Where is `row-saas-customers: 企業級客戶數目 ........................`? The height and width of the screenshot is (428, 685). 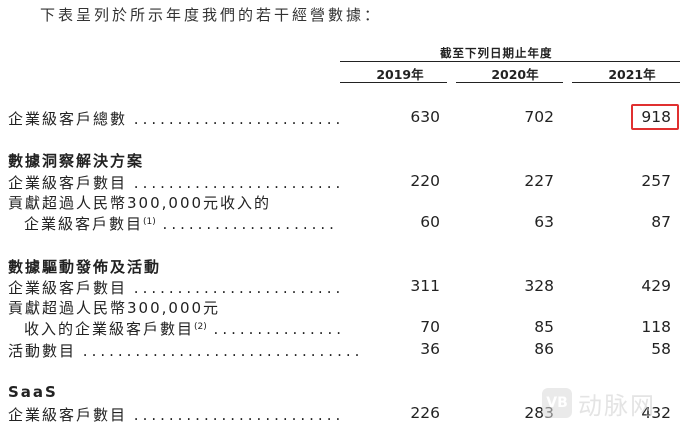 row-saas-customers: 企業級客戶數目 ........................ is located at coordinates (176, 414).